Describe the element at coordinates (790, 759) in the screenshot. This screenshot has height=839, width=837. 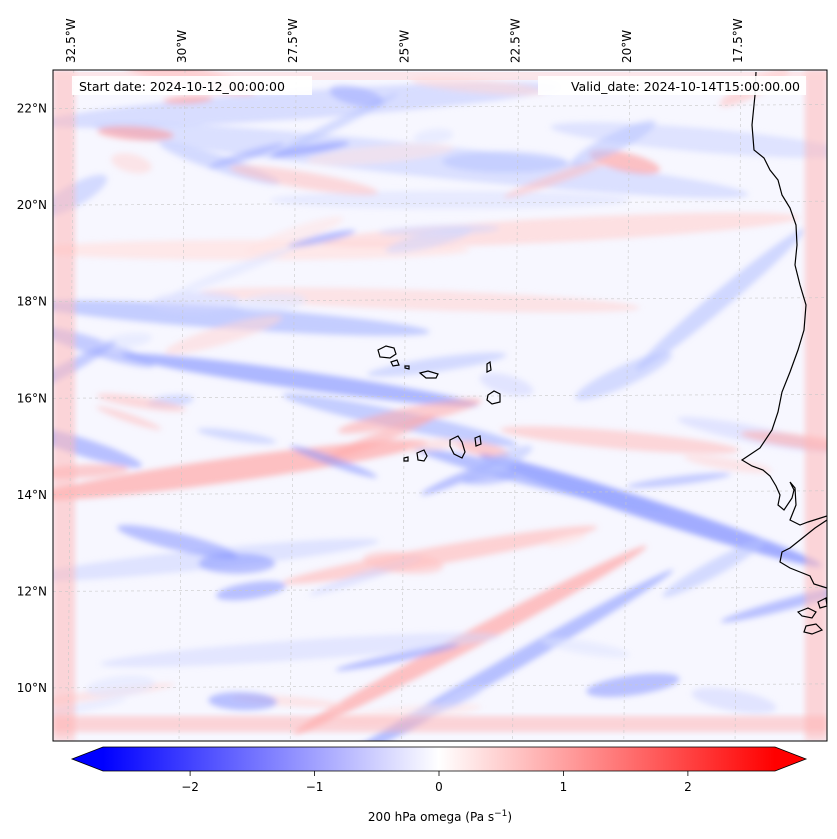
I see `colorbar-high-extend` at that location.